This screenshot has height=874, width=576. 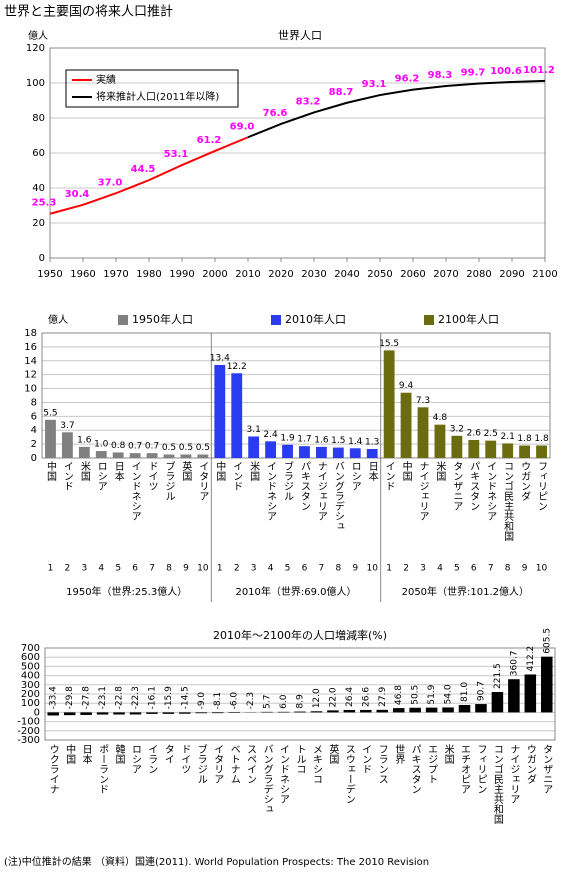 I want to click on data-label: 15.5, so click(x=389, y=344).